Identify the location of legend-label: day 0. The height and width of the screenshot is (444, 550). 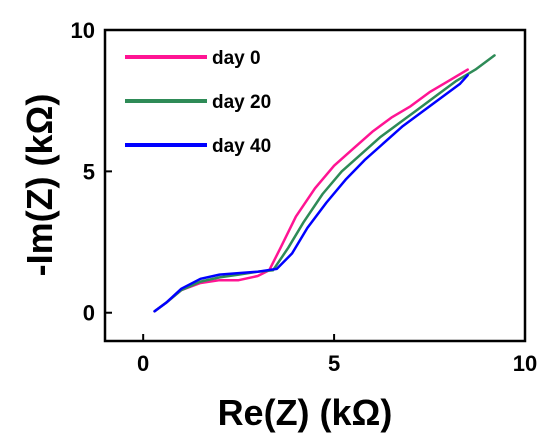
(236, 58).